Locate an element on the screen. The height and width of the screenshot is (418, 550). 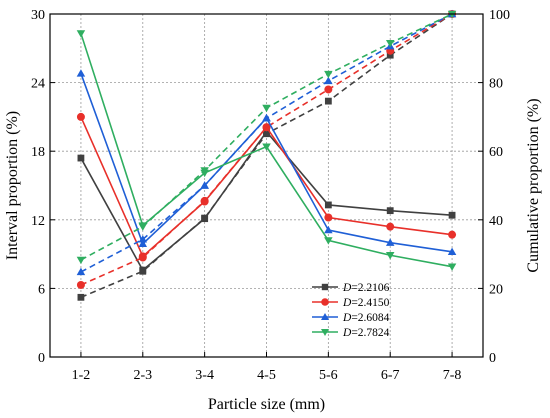
x-tick-label: 2-3 is located at coordinates (142, 375).